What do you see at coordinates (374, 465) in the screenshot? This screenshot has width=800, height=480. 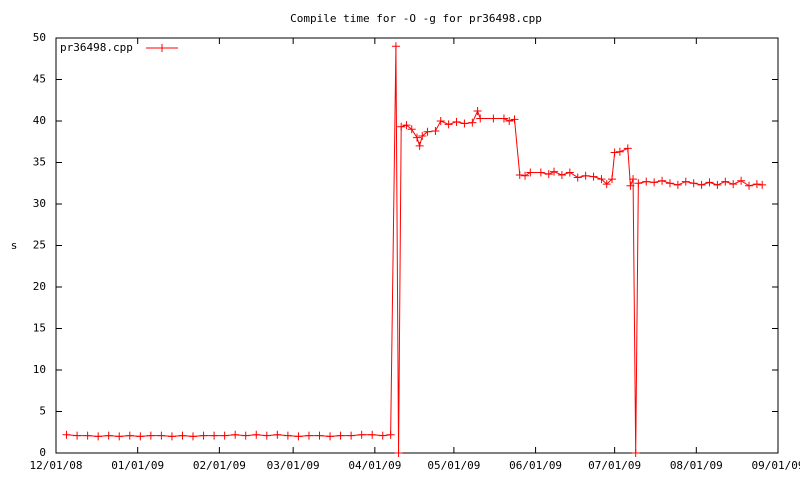 I see `x-tick-label: 04/01/09` at bounding box center [374, 465].